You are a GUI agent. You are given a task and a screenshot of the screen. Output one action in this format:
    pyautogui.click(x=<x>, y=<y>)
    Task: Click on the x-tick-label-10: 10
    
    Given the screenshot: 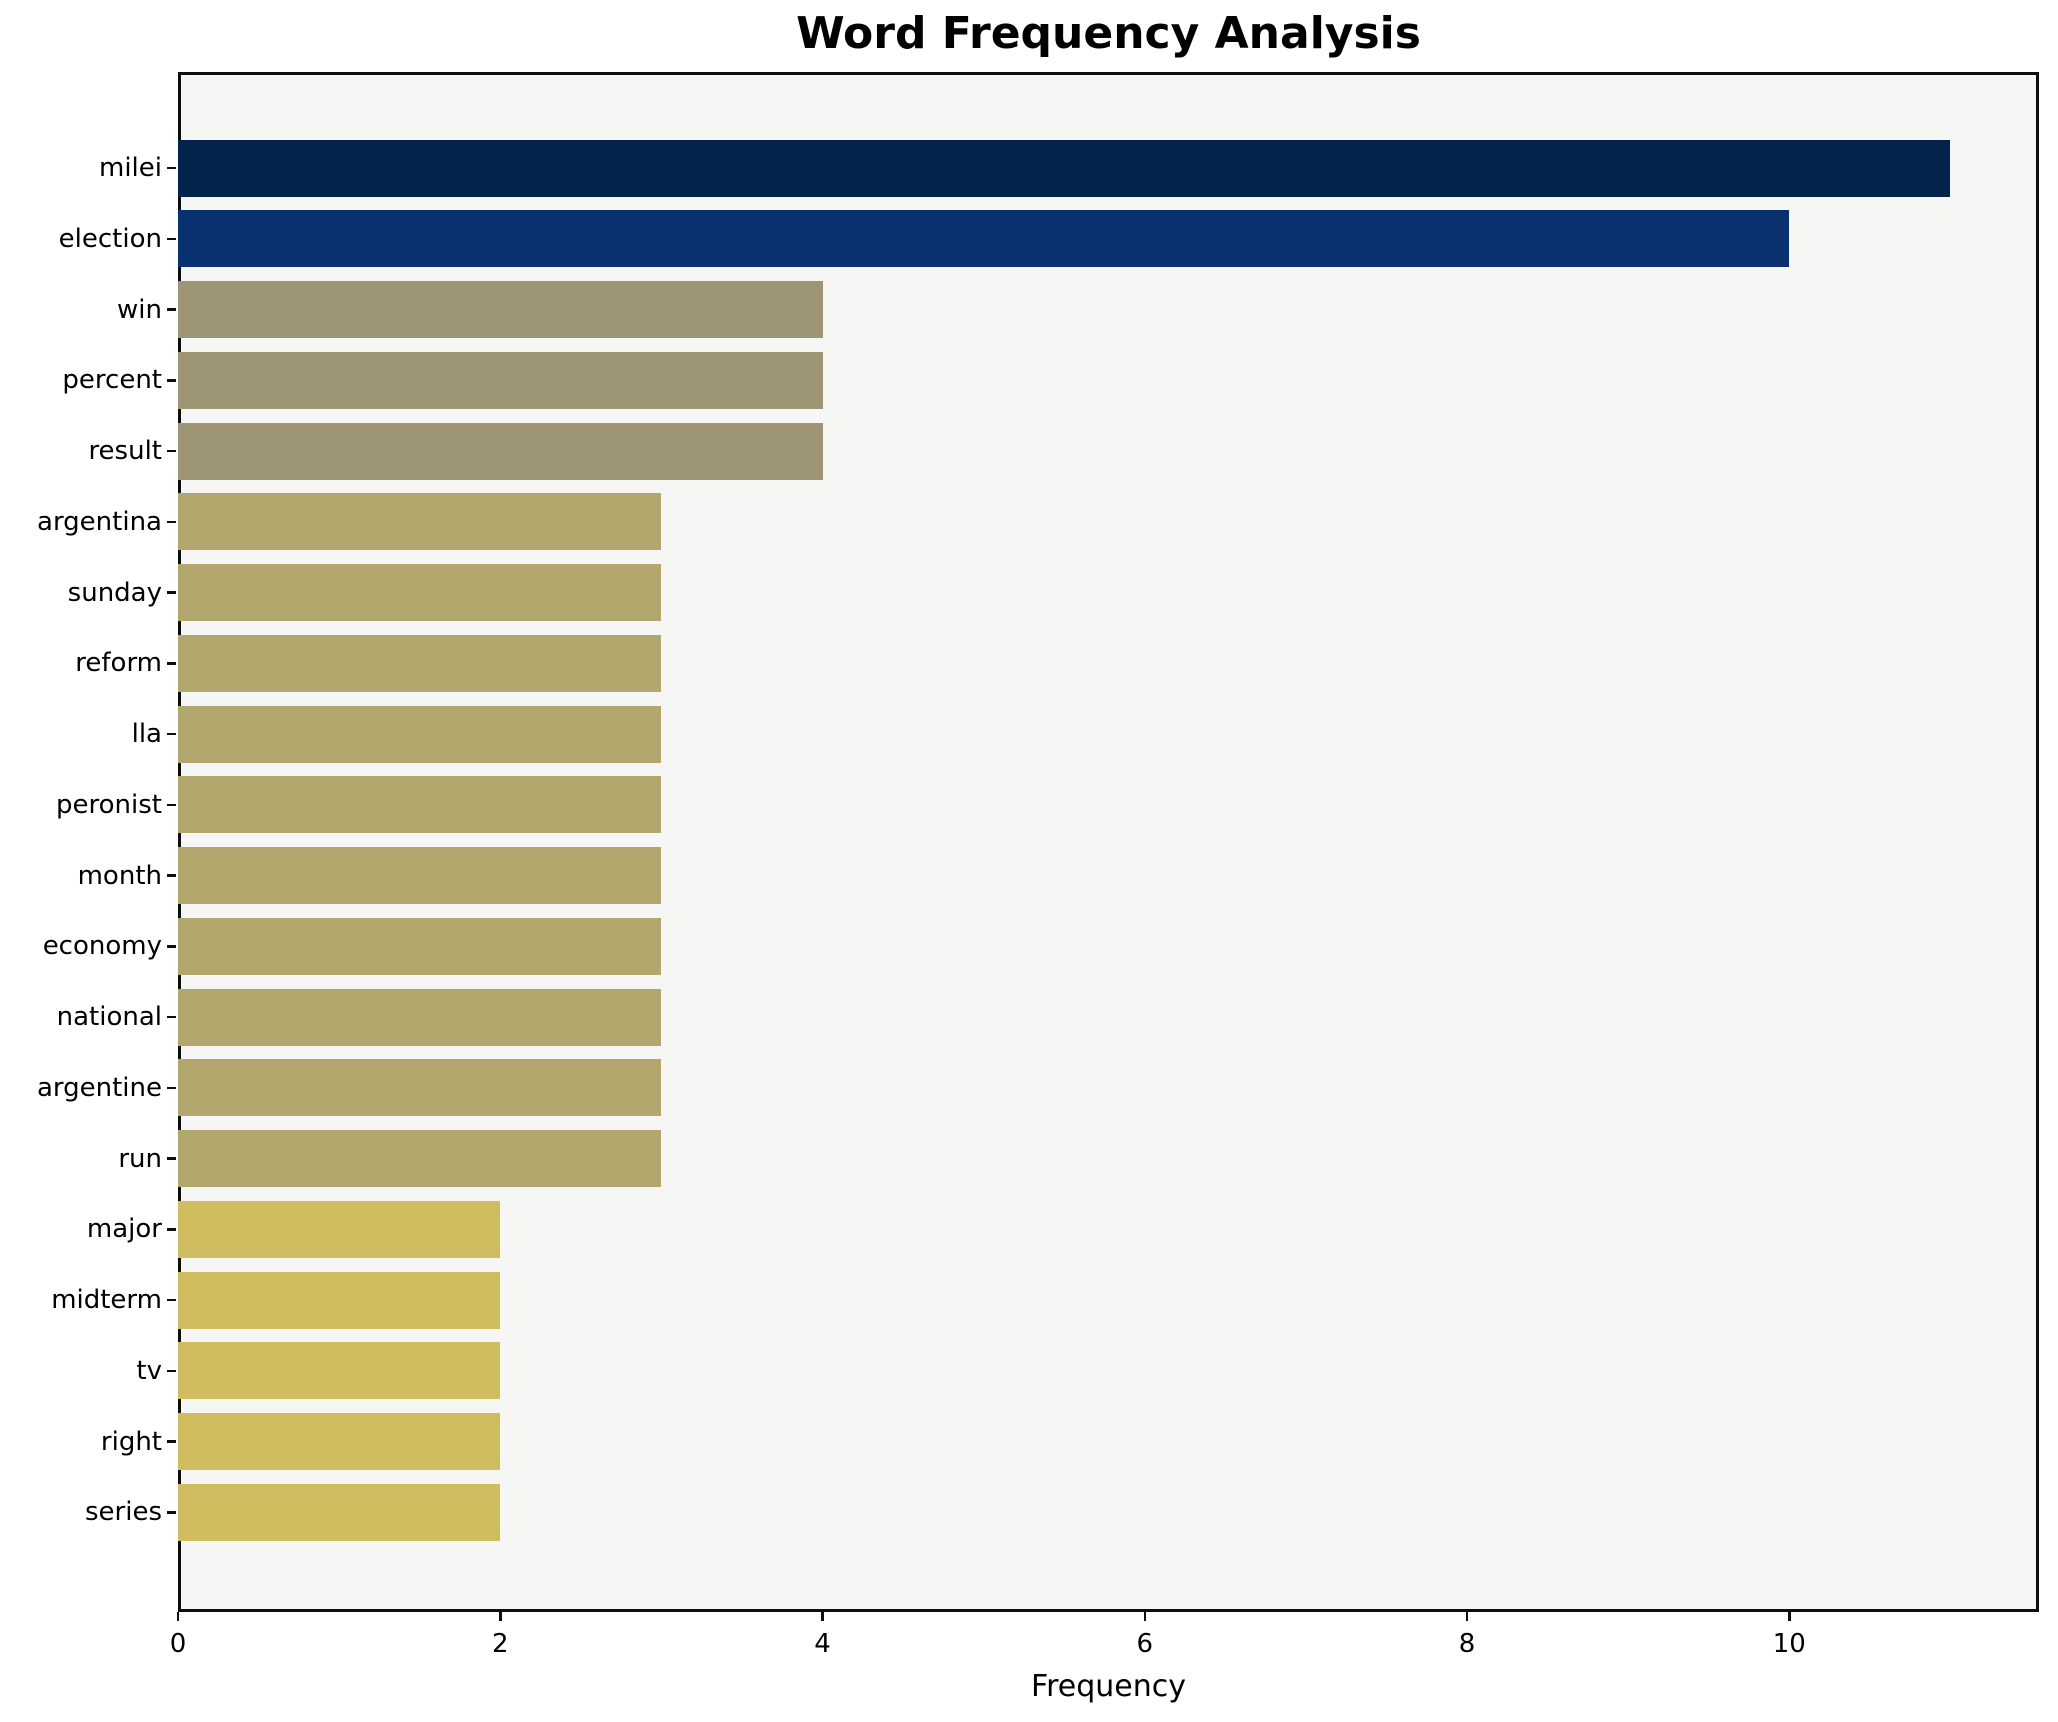 What is the action you would take?
    pyautogui.click(x=1789, y=1644)
    